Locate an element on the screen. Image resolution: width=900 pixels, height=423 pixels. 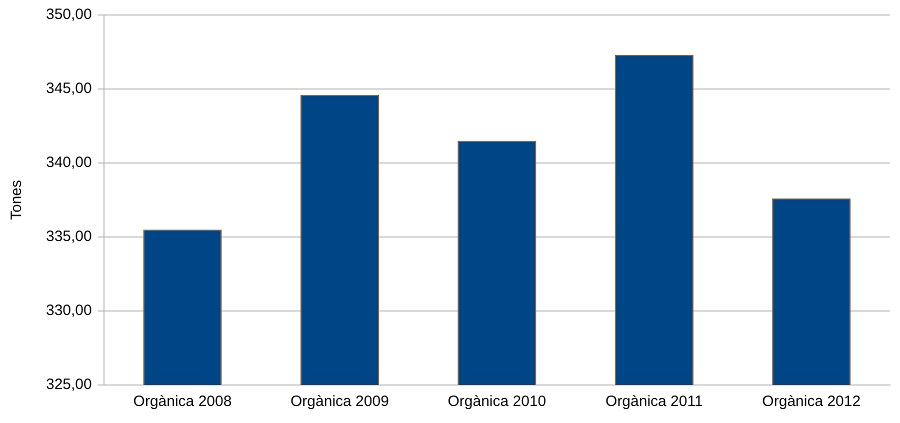
y-tick-label: 325,00 is located at coordinates (69, 385).